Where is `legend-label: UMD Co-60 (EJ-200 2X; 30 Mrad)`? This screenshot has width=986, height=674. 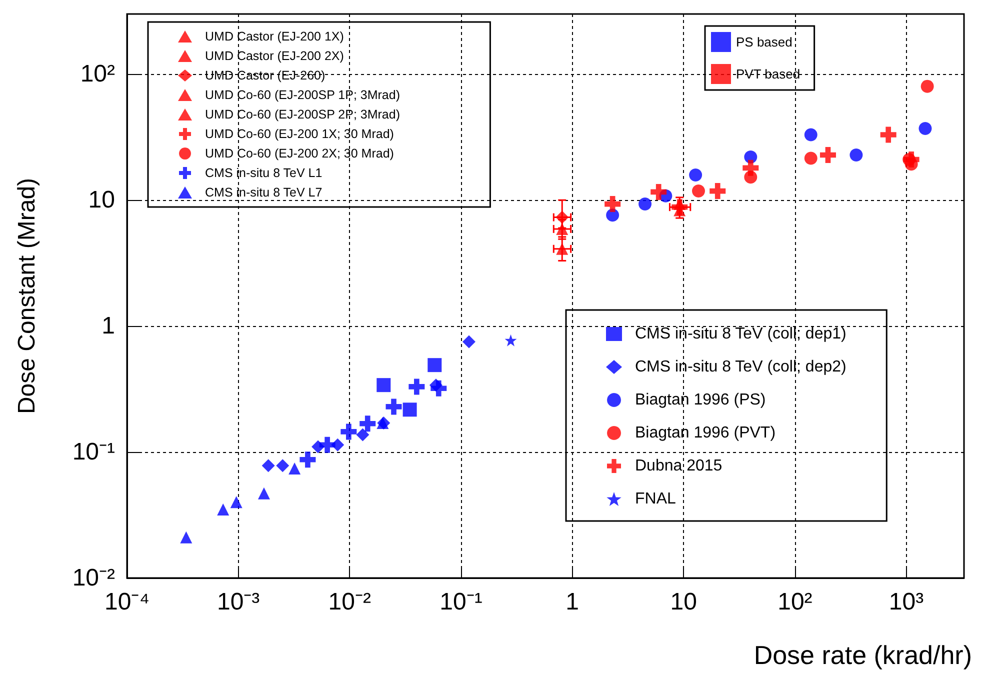 legend-label: UMD Co-60 (EJ-200 2X; 30 Mrad) is located at coordinates (299, 153).